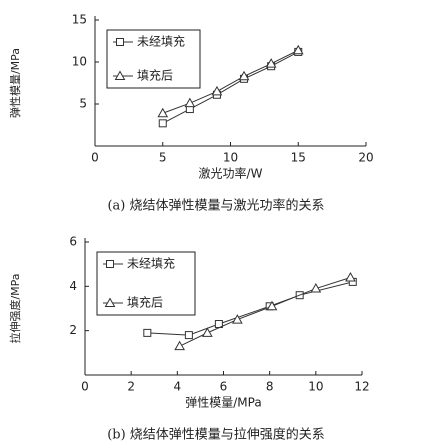 The height and width of the screenshot is (448, 433). What do you see at coordinates (163, 158) in the screenshot?
I see `x-tick-label: 5` at bounding box center [163, 158].